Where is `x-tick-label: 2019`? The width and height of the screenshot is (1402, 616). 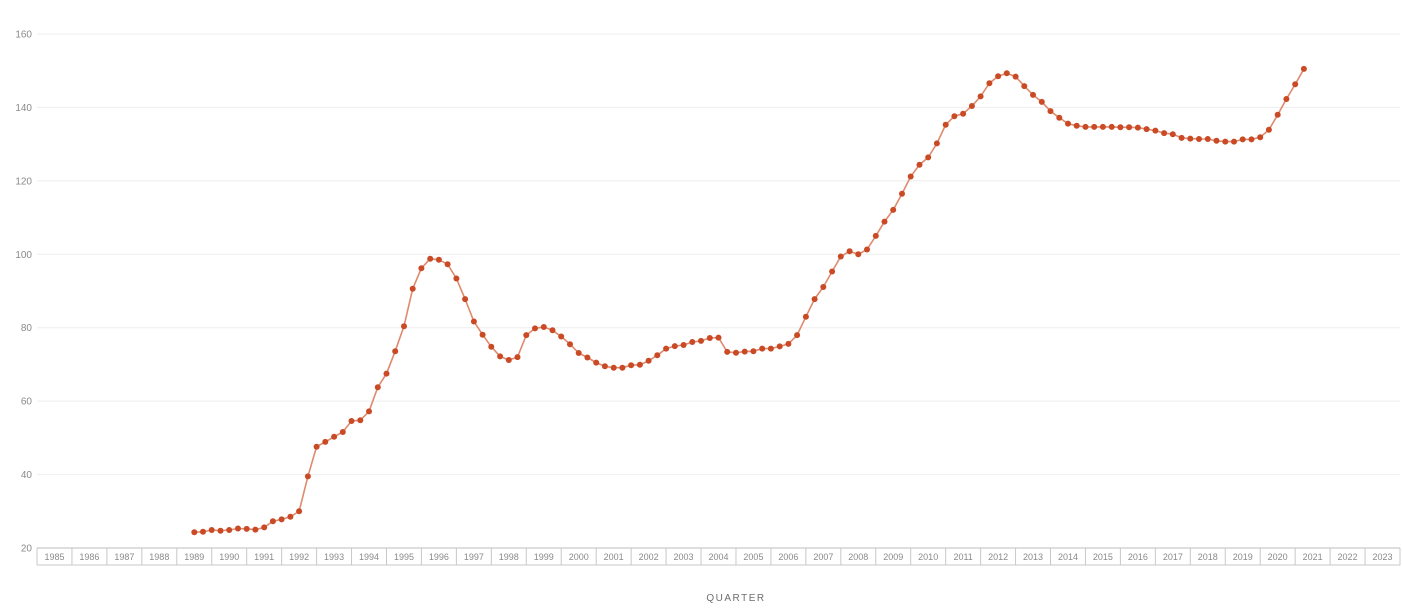
x-tick-label: 2019 is located at coordinates (1243, 557).